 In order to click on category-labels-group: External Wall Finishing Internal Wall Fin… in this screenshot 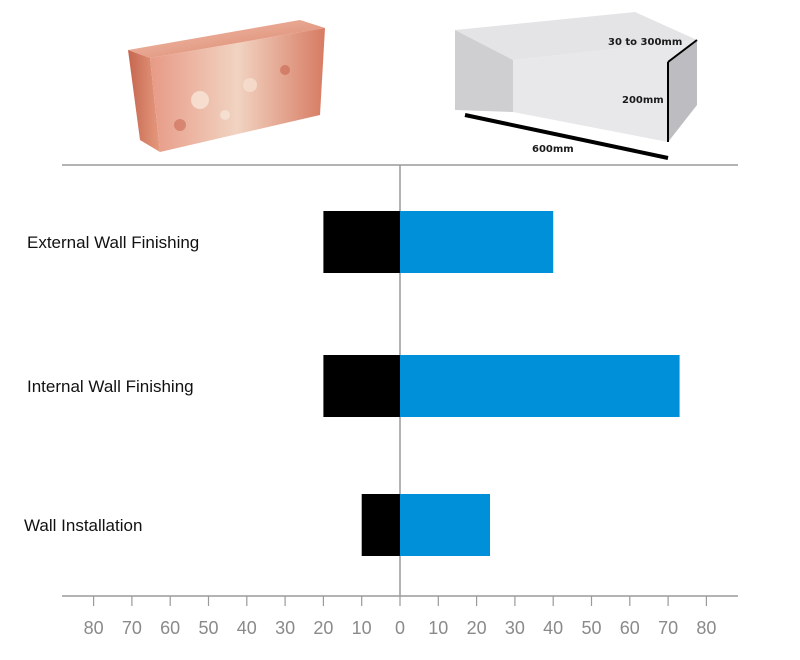, I will do `click(111, 384)`.